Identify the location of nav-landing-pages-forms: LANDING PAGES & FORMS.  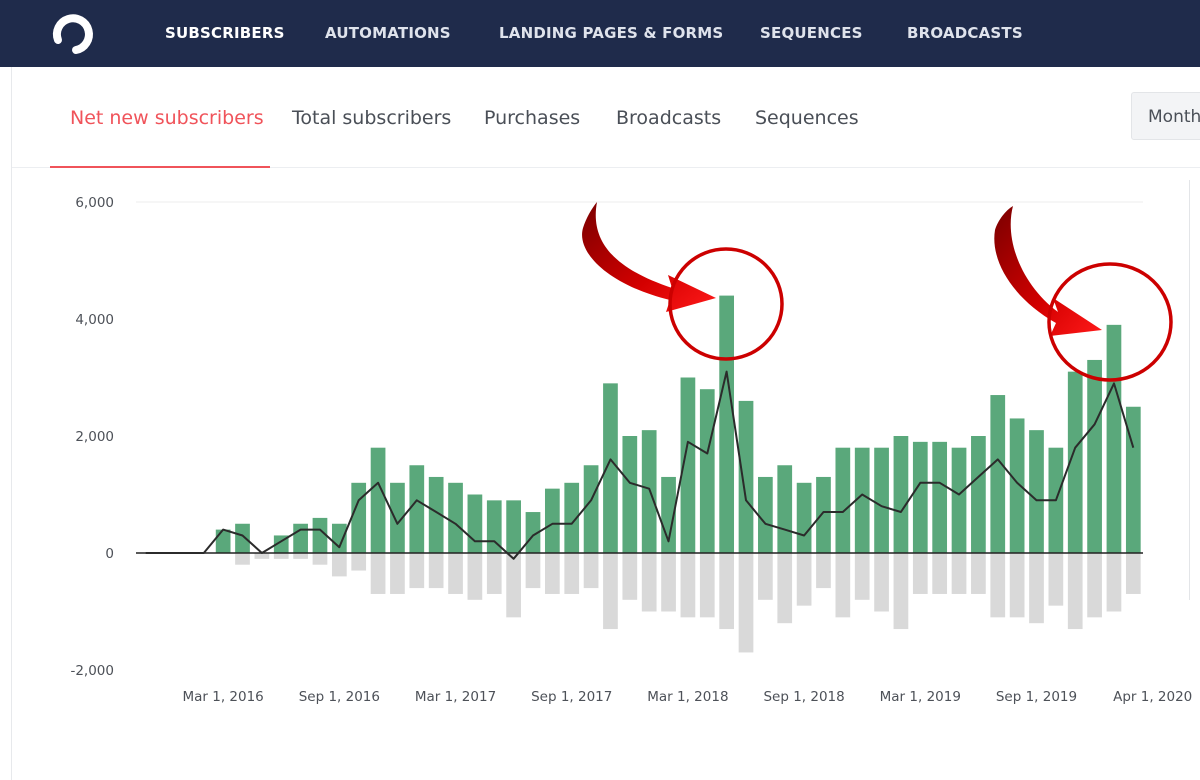
(611, 33).